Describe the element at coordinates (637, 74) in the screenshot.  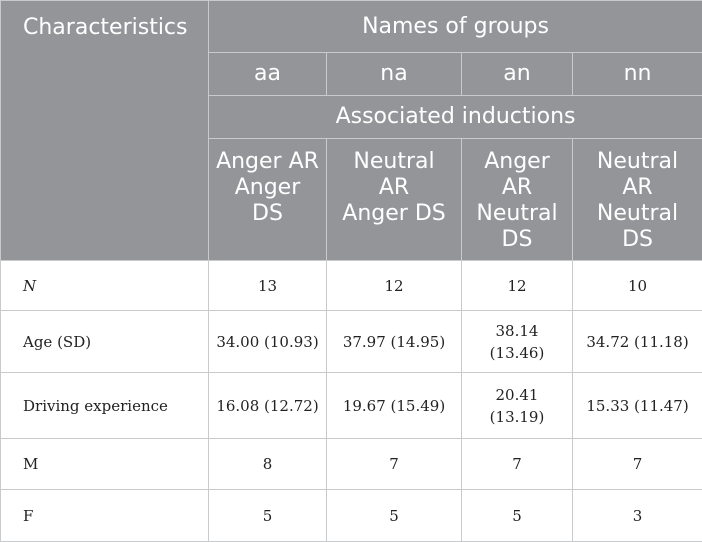
I see `group-code-nn: nn` at that location.